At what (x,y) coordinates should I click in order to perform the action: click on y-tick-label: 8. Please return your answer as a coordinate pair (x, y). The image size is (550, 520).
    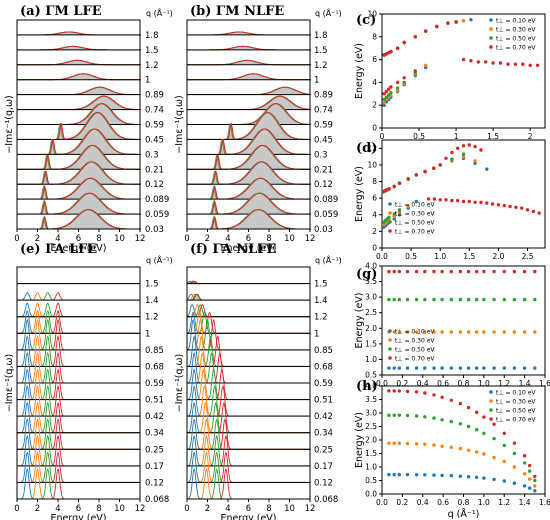
    Looking at the image, I should click on (374, 181).